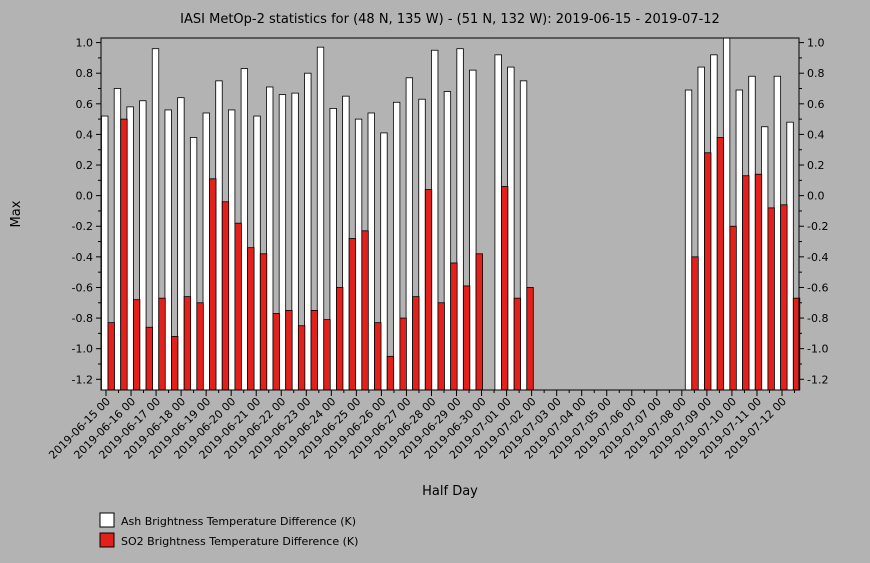 This screenshot has width=870, height=563. Describe the element at coordinates (817, 287) in the screenshot. I see `y-tick-label-right: -0.6` at that location.